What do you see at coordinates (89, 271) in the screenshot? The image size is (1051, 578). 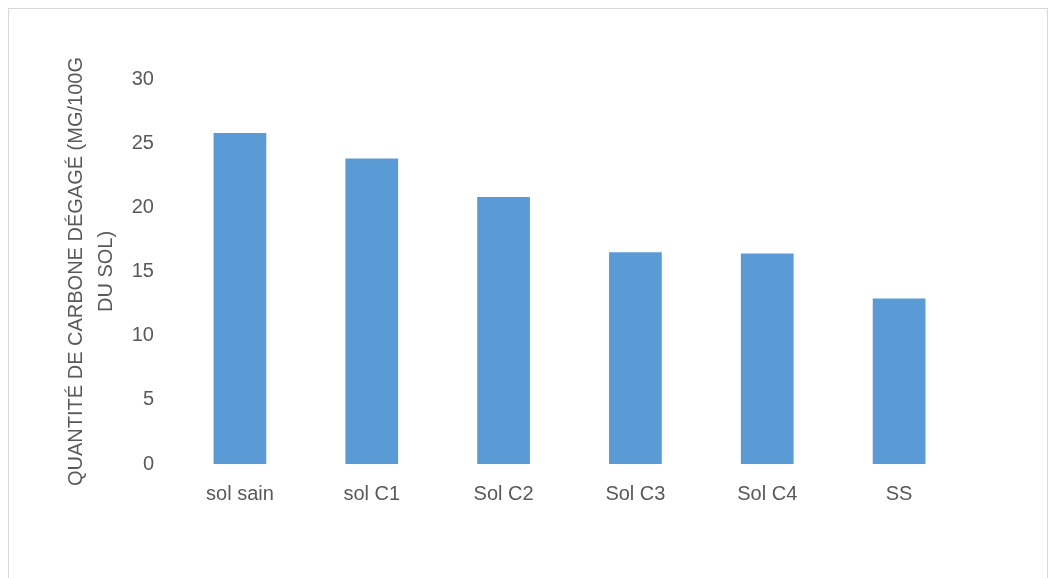 I see `y-axis-title: QUANTITÉ DE CARBONE DÉGAGÉ (MG/100G DU SOL)` at bounding box center [89, 271].